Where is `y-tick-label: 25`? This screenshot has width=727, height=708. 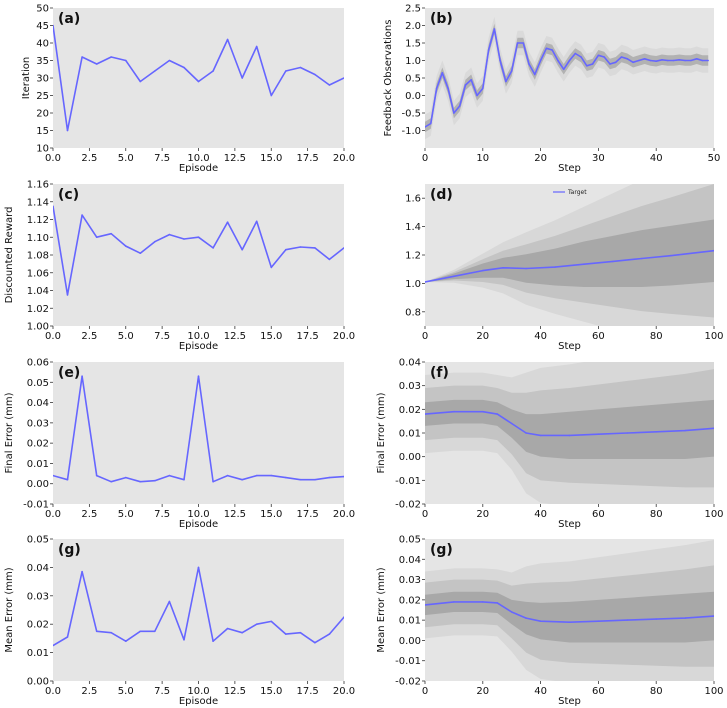 y-tick-label: 25 is located at coordinates (42, 96).